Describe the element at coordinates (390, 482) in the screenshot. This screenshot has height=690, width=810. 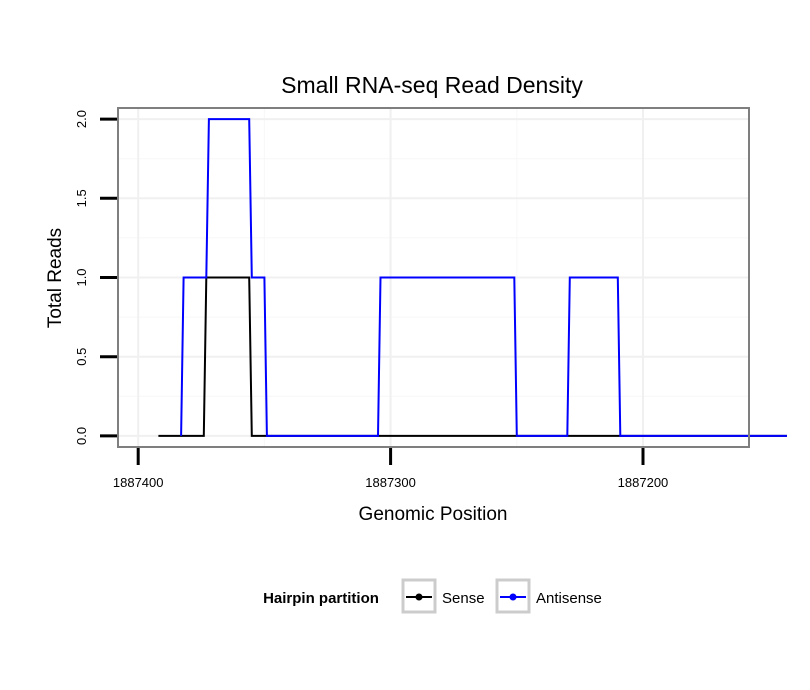
I see `x-tick-label: 1887300` at that location.